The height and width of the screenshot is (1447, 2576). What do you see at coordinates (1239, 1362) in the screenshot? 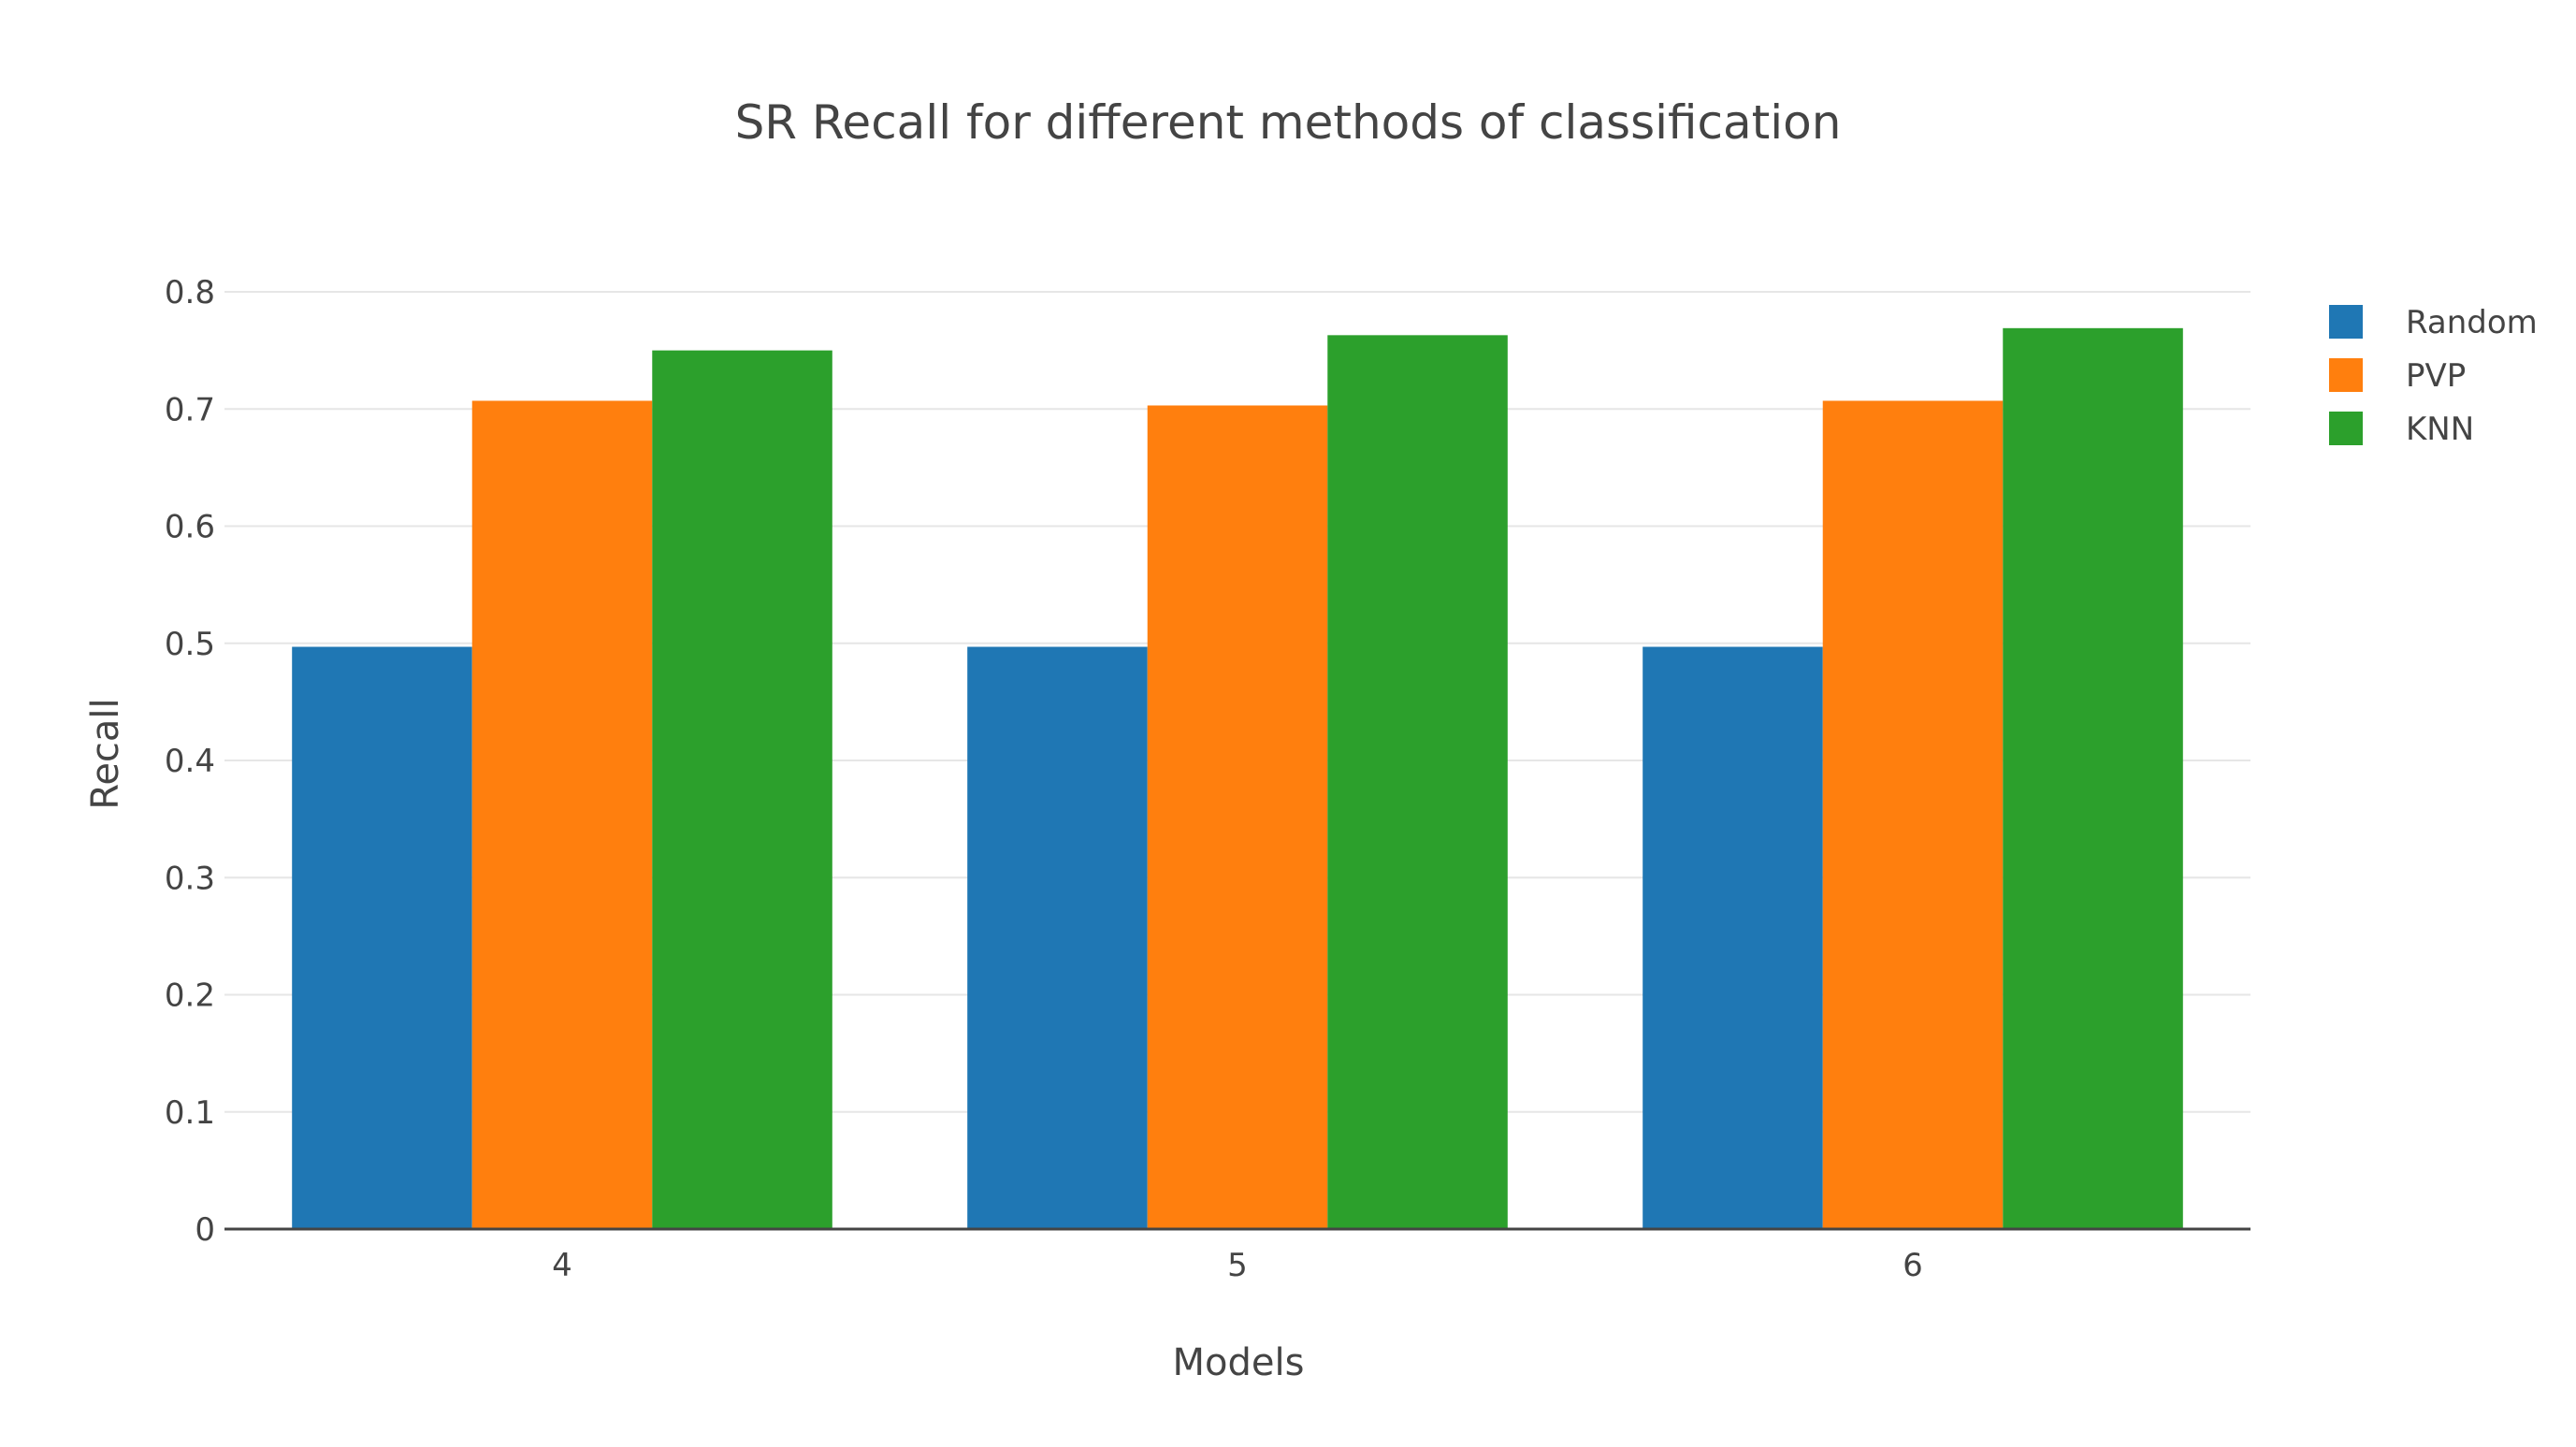
I see `x-axis-title: Models` at bounding box center [1239, 1362].